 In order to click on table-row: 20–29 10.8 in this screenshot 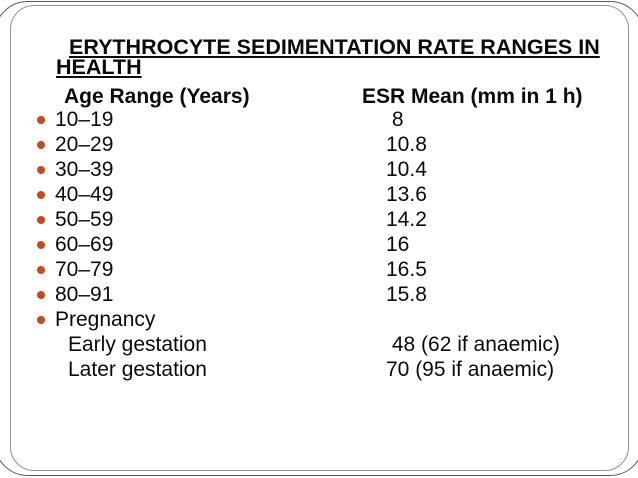, I will do `click(319, 144)`.